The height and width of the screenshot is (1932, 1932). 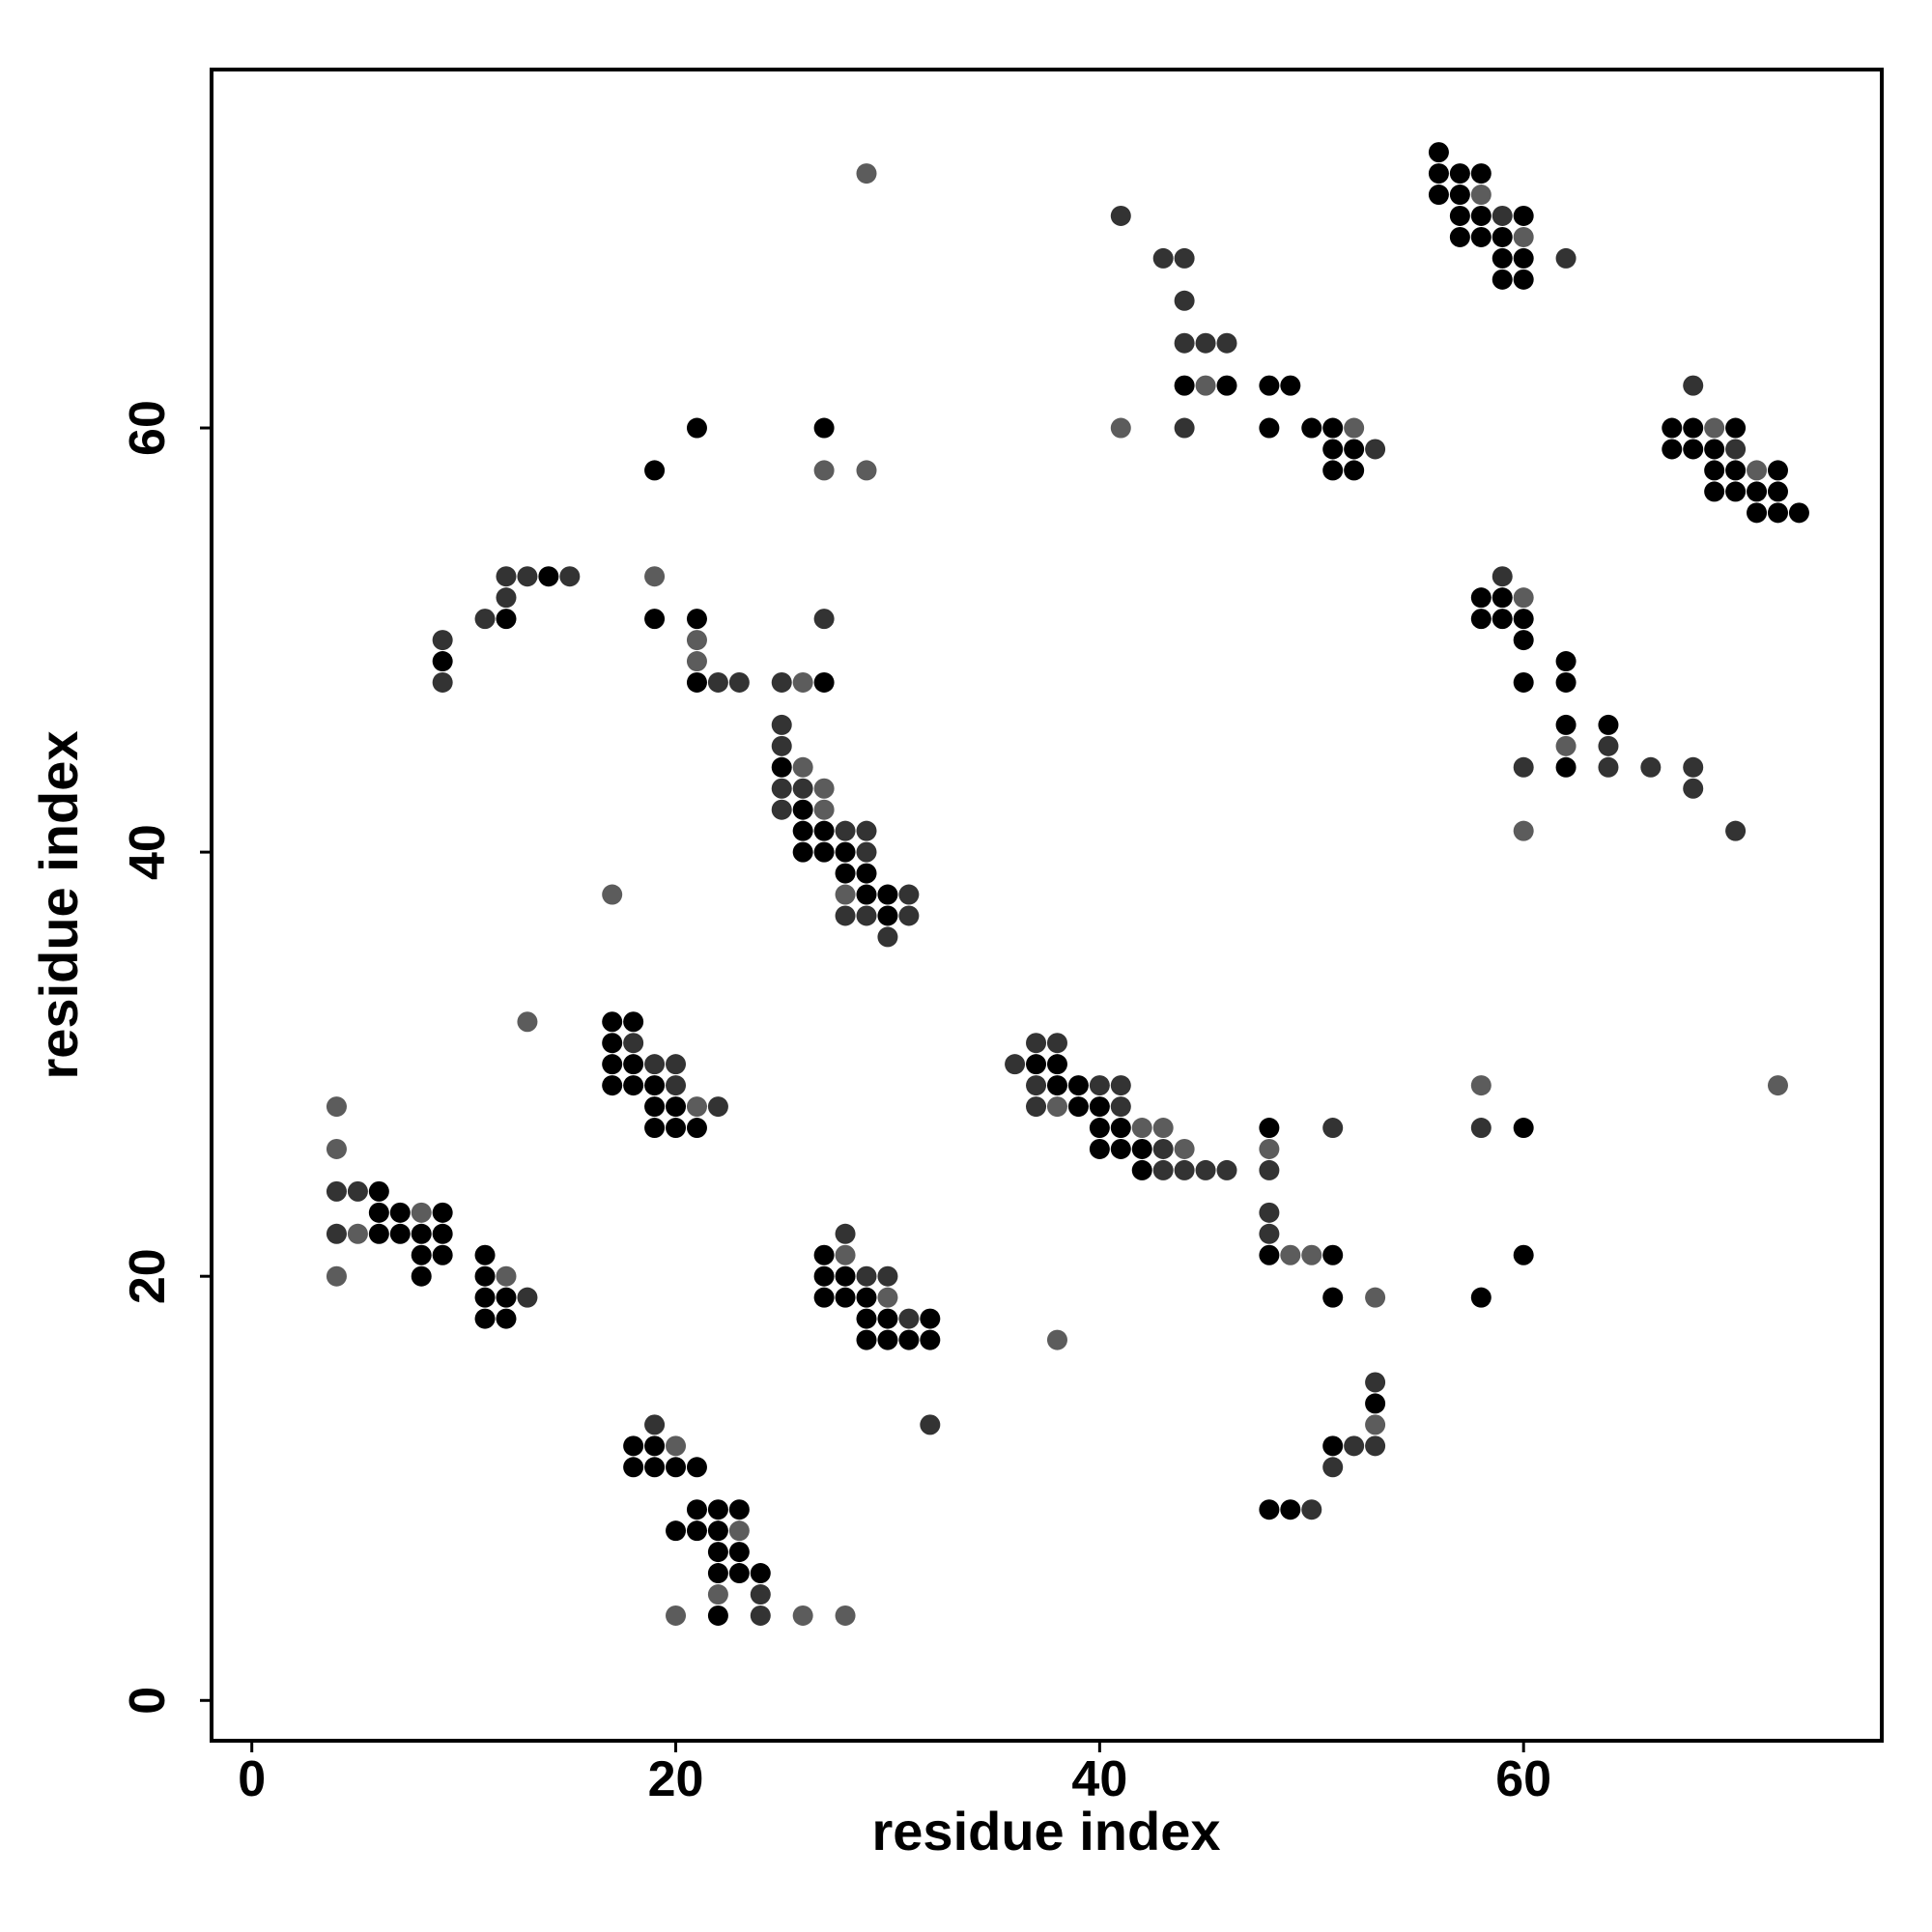 I want to click on x-tick-label: 40, so click(x=1099, y=1779).